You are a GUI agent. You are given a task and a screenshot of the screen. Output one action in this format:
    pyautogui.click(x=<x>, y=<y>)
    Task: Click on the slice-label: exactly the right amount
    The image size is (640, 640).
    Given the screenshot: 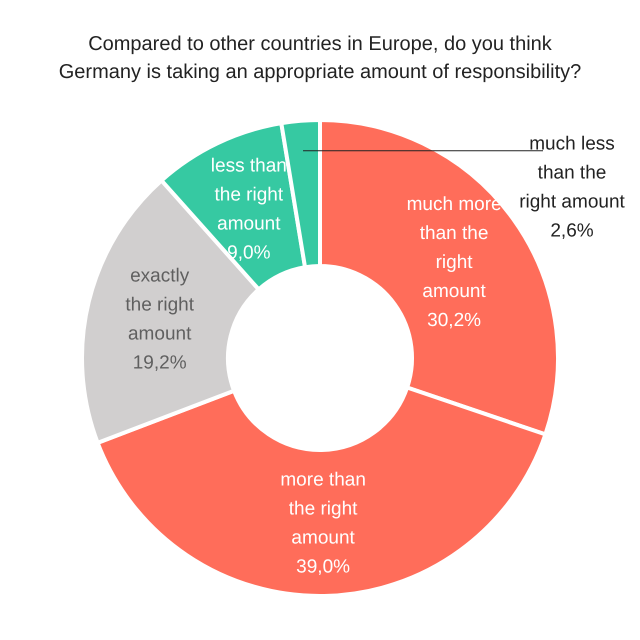 What is the action you would take?
    pyautogui.click(x=160, y=304)
    